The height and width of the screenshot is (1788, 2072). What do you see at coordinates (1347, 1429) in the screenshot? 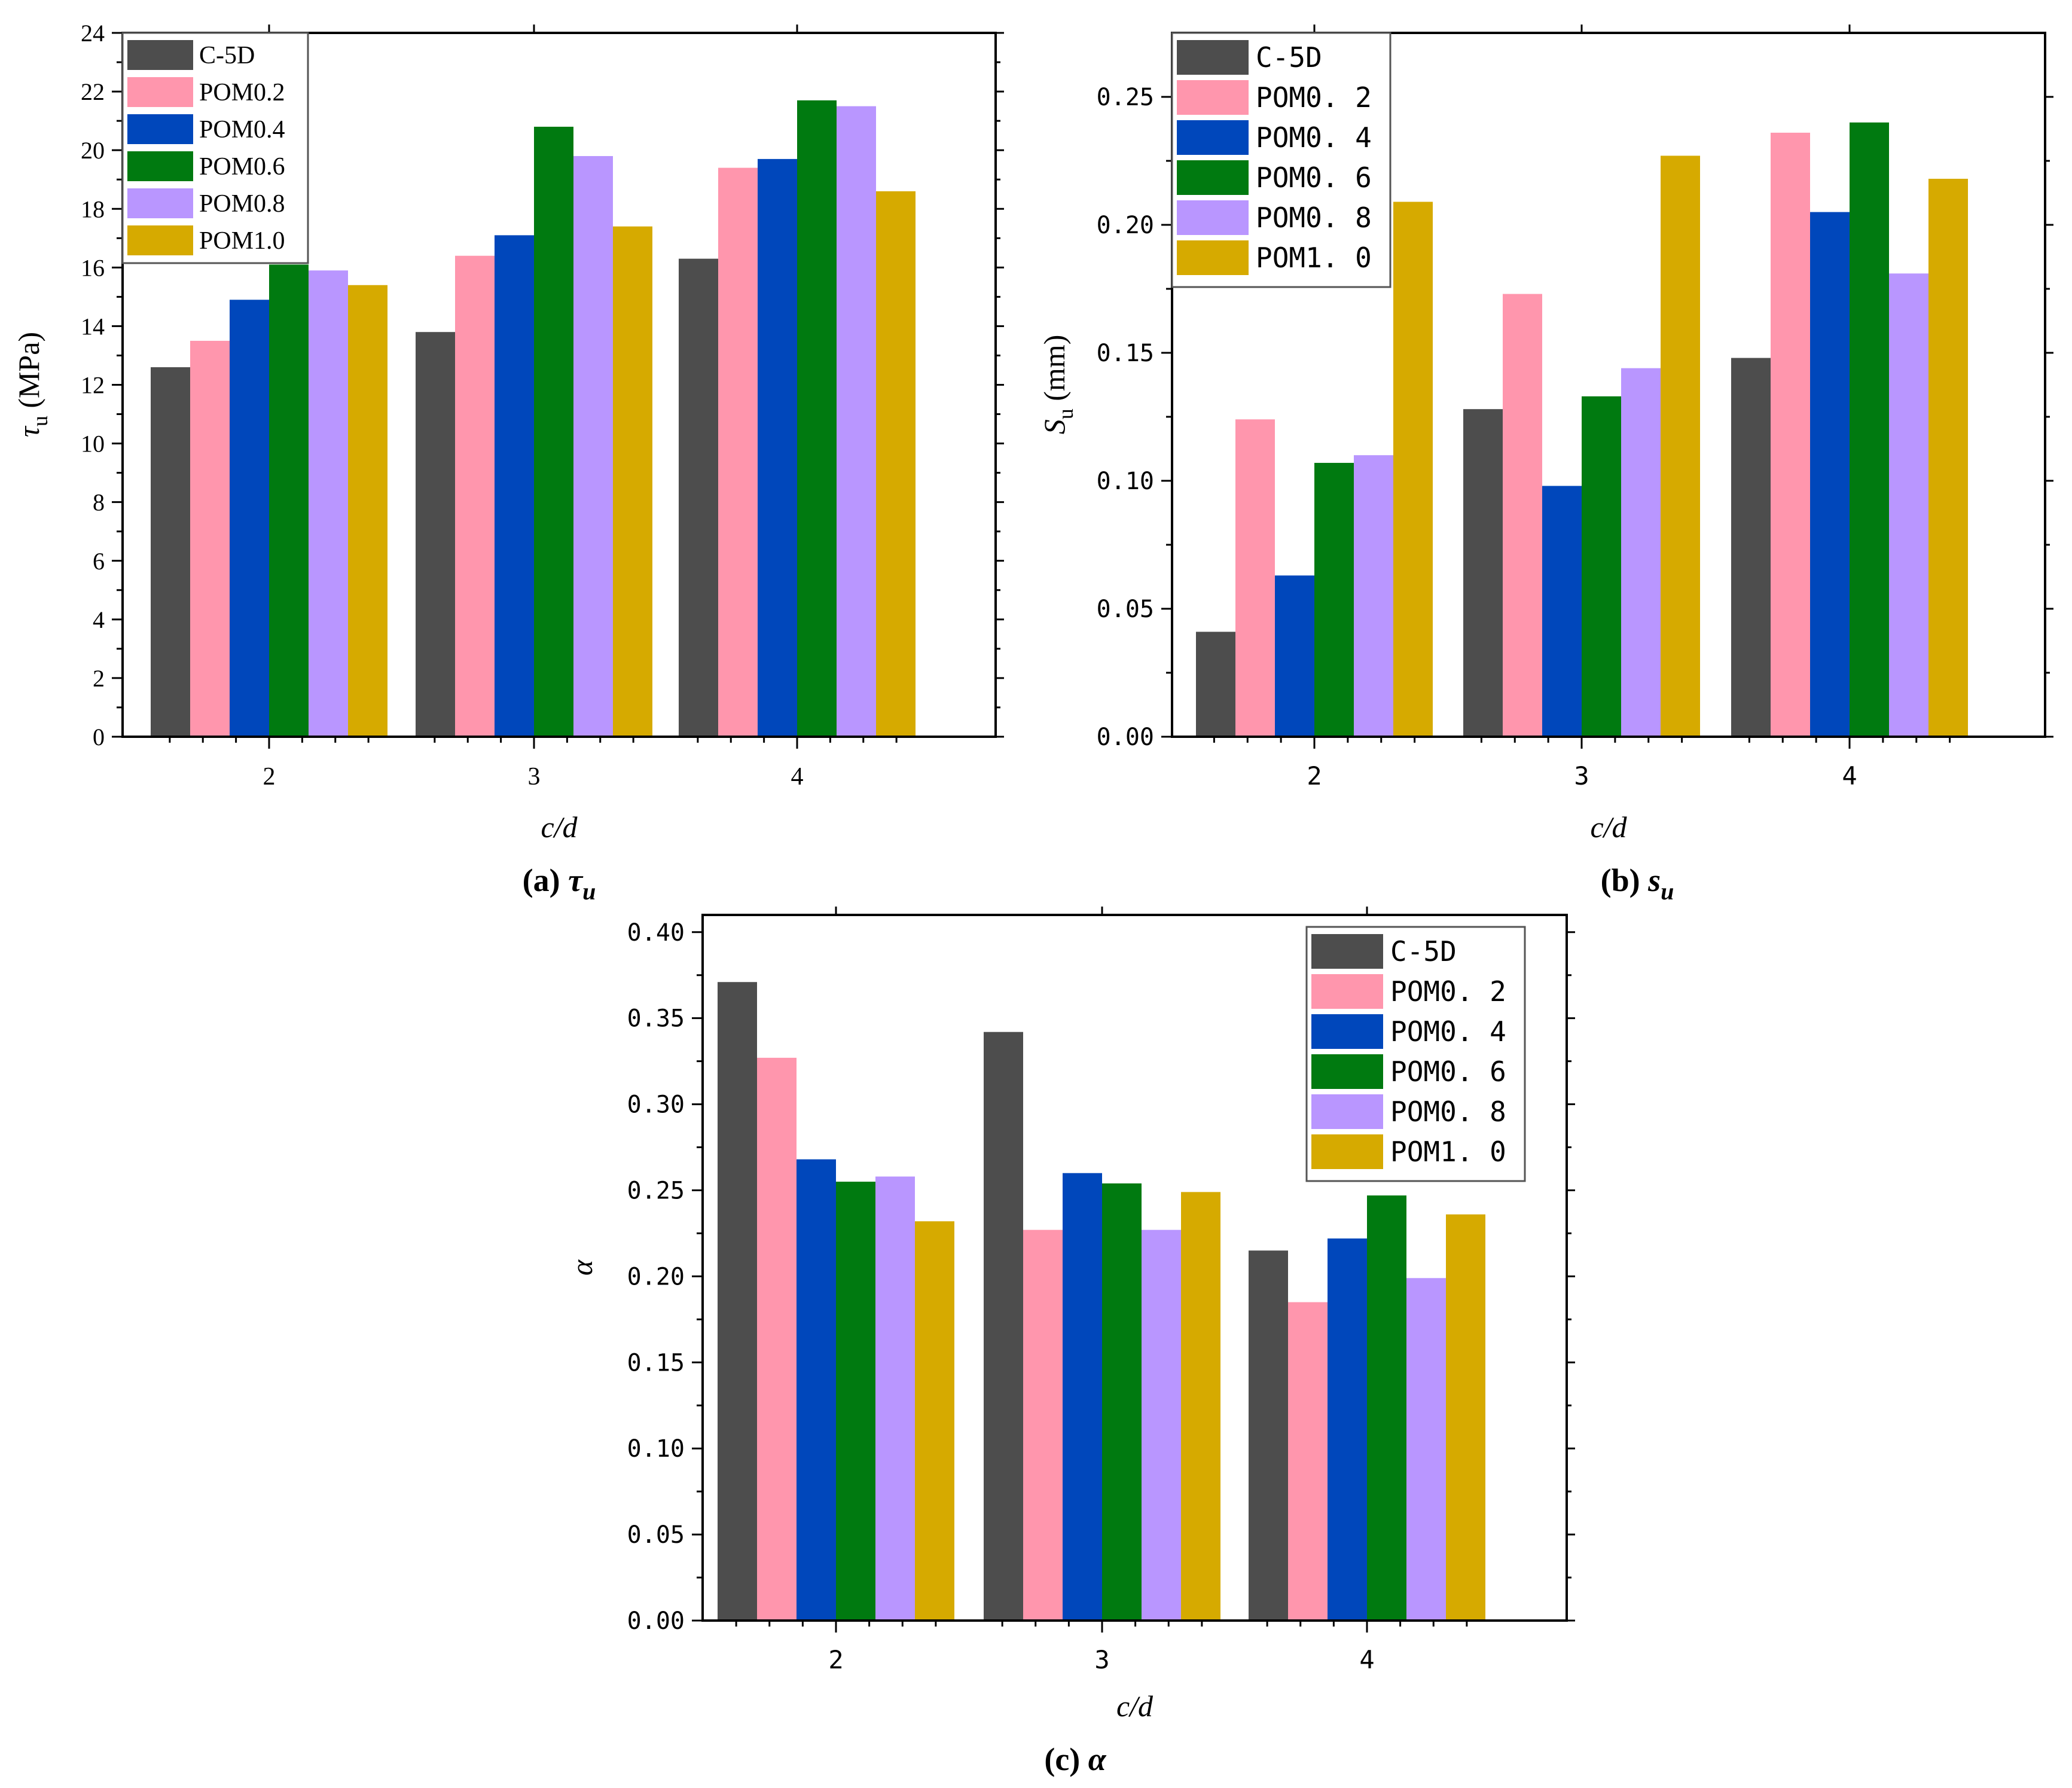
I see `bar-c-POM0.4-cd4` at bounding box center [1347, 1429].